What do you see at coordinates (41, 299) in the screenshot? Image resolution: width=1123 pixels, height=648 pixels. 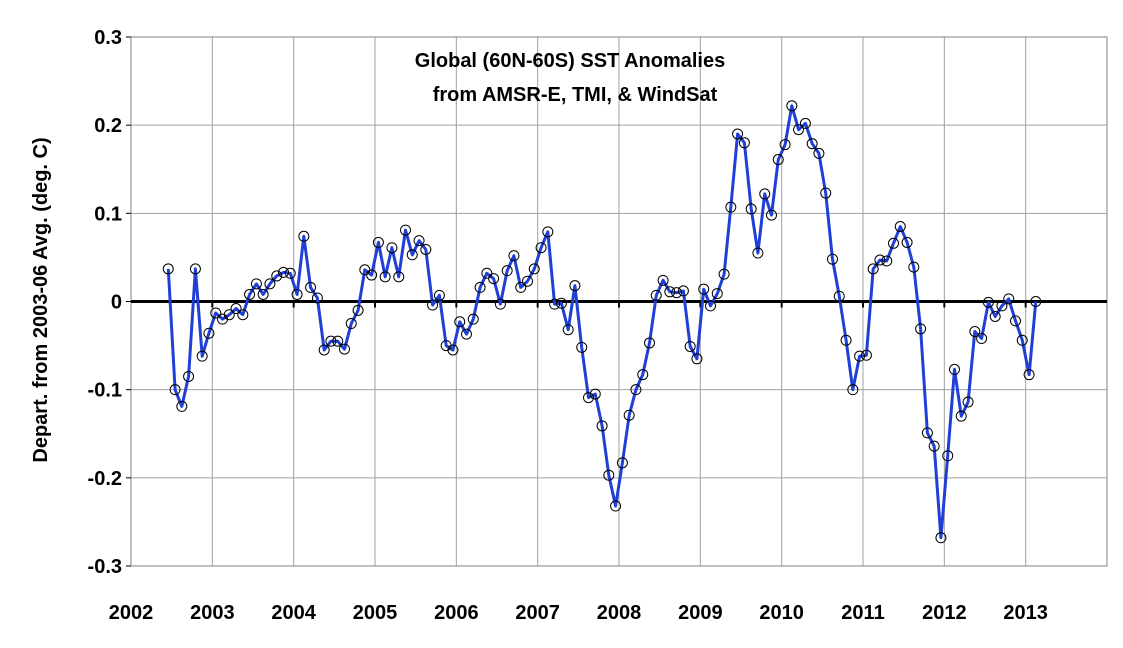 I see `y-axis-title: Depart. from 2003-06 Avg. (deg. C)` at bounding box center [41, 299].